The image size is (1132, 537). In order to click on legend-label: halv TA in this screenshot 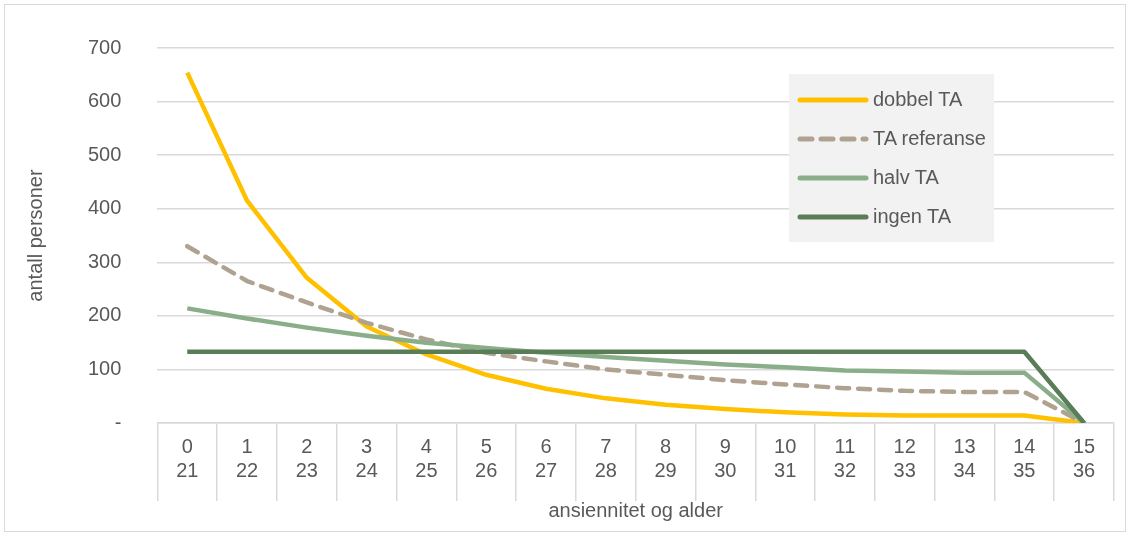, I will do `click(905, 177)`.